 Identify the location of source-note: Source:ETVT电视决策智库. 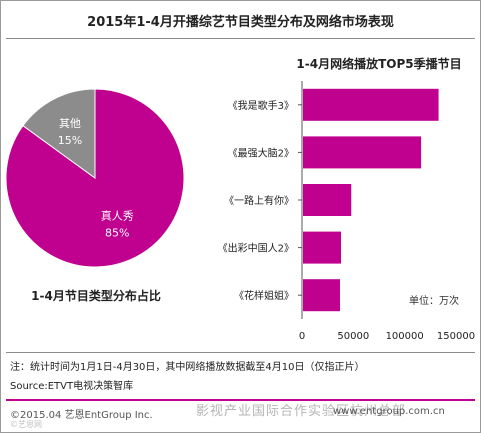
(72, 386).